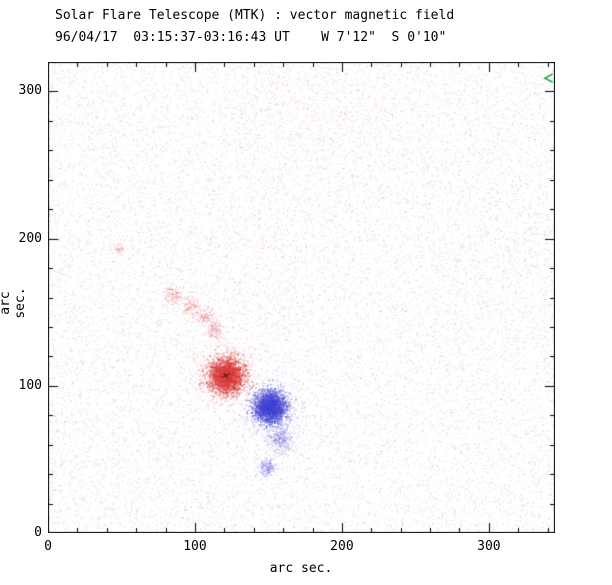  Describe the element at coordinates (38, 532) in the screenshot. I see `y-tick-label: 0` at that location.